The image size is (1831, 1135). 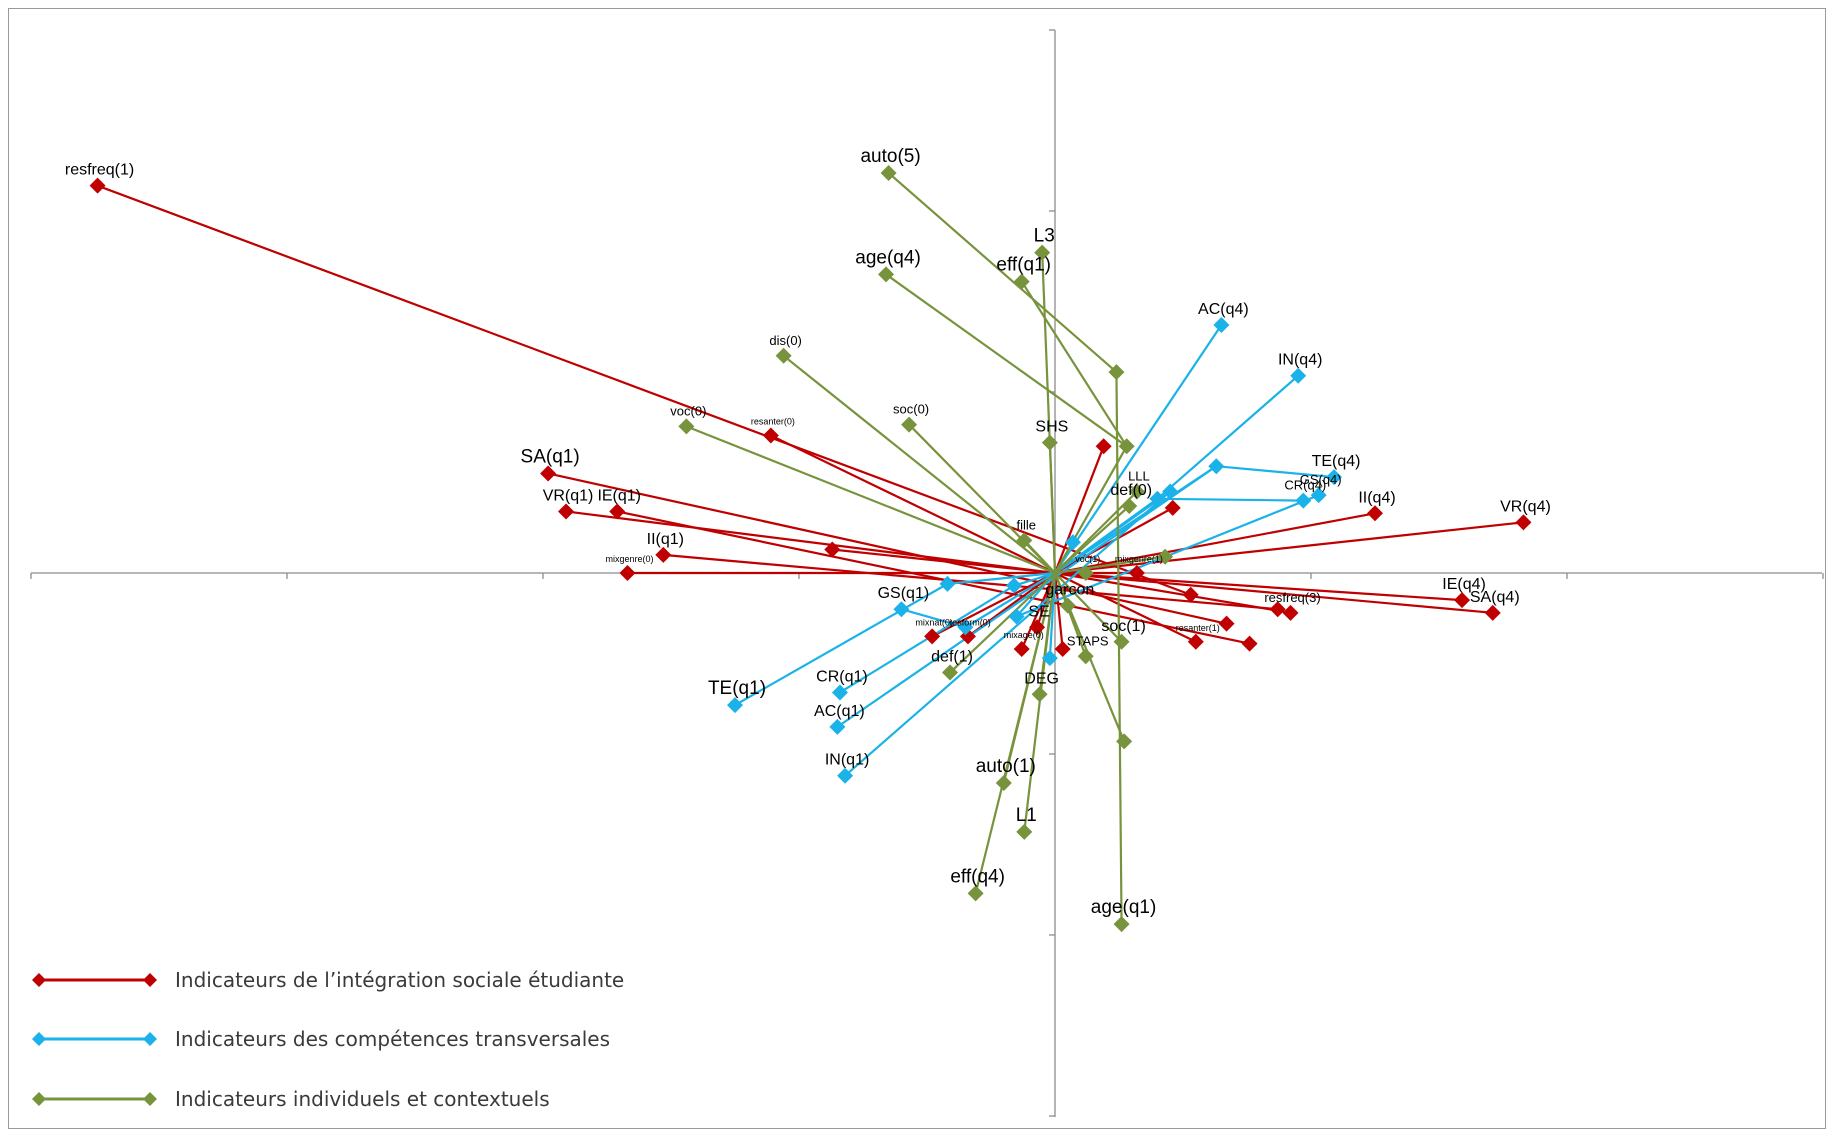 What do you see at coordinates (665, 539) in the screenshot?
I see `label-ii-q1: II(q1)` at bounding box center [665, 539].